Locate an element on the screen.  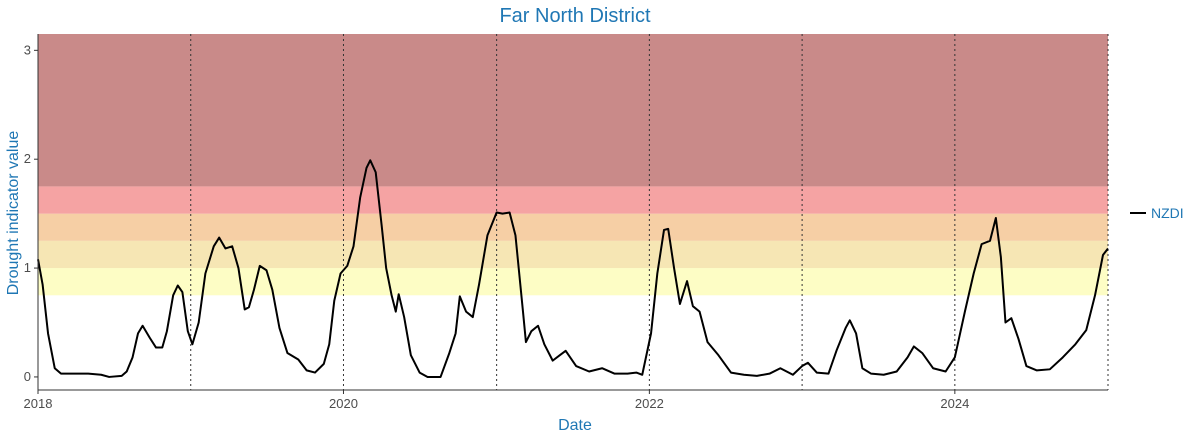
y-axis-title: Drought indicator value is located at coordinates (13, 213).